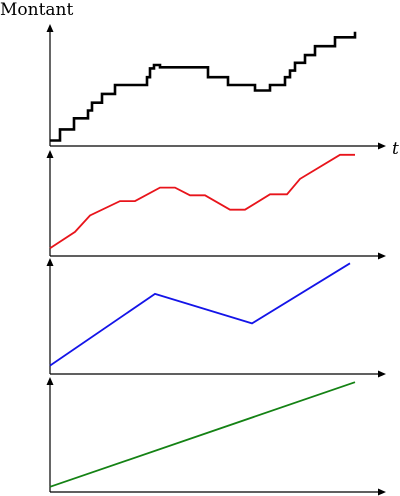 The width and height of the screenshot is (400, 496). I want to click on y-axis-label: Montant, so click(37, 10).